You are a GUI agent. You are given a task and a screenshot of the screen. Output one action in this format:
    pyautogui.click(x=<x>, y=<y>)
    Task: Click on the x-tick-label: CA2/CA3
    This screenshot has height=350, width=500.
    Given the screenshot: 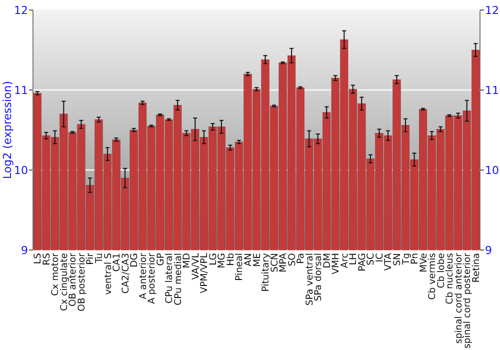 What is the action you would take?
    pyautogui.click(x=126, y=273)
    